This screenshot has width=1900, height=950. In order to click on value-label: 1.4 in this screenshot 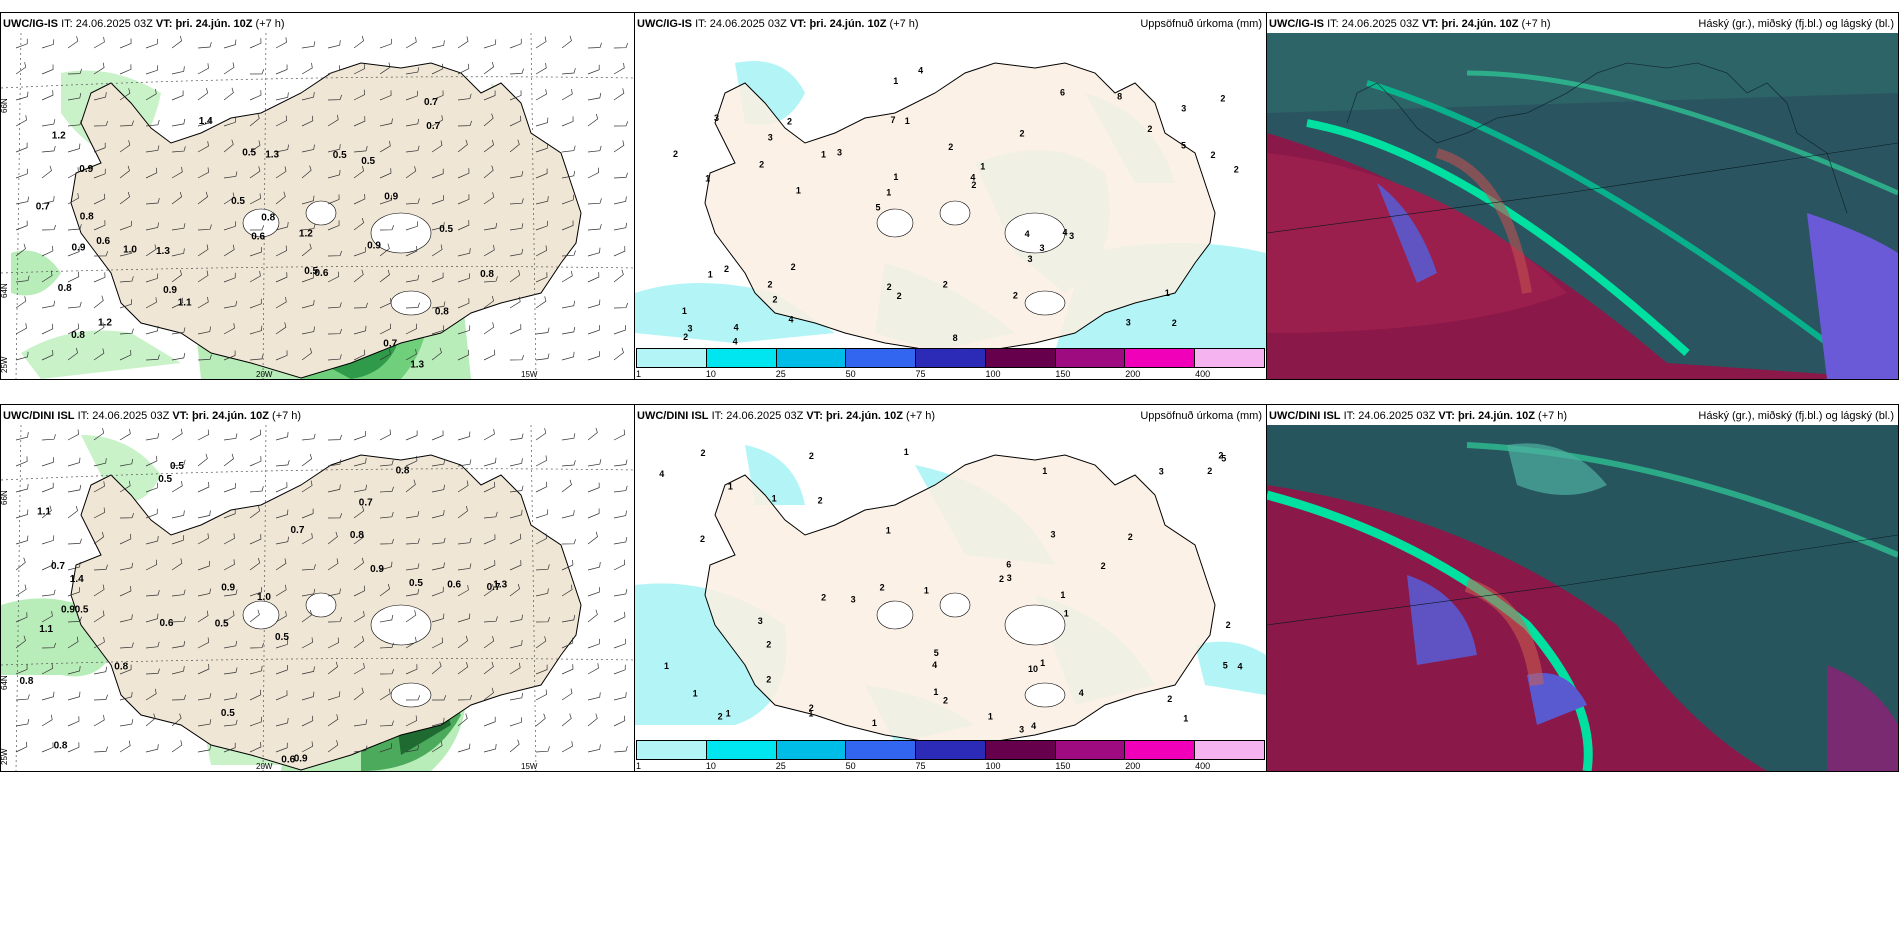, I will do `click(206, 121)`.